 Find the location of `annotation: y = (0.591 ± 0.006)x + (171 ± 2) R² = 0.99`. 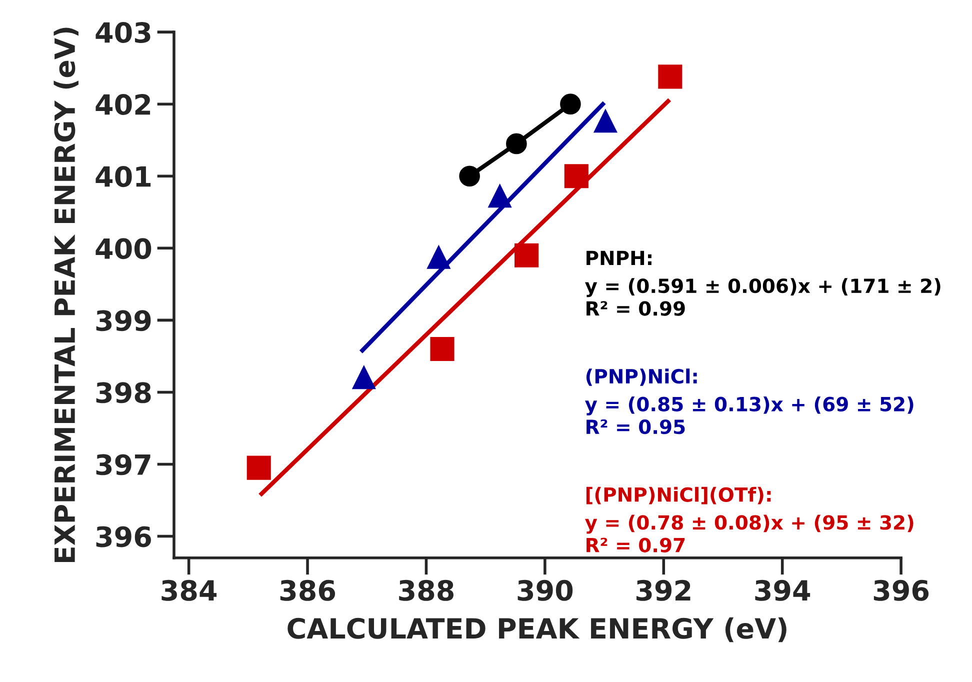

annotation: y = (0.591 ± 0.006)x + (171 ± 2) R² = 0.99 is located at coordinates (762, 297).